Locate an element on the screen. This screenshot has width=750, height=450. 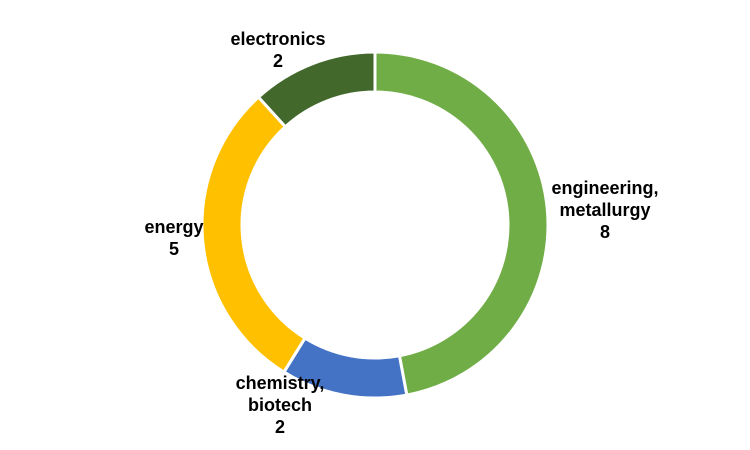
value-label: 5 is located at coordinates (173, 249).